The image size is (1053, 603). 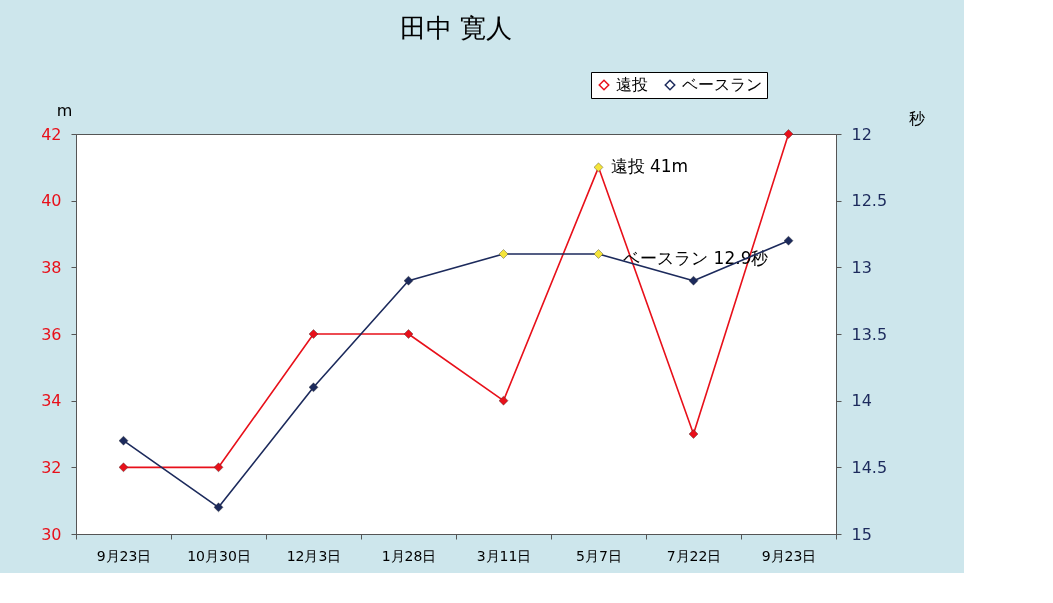 What do you see at coordinates (869, 201) in the screenshot?
I see `y2-tick-label: 12.5` at bounding box center [869, 201].